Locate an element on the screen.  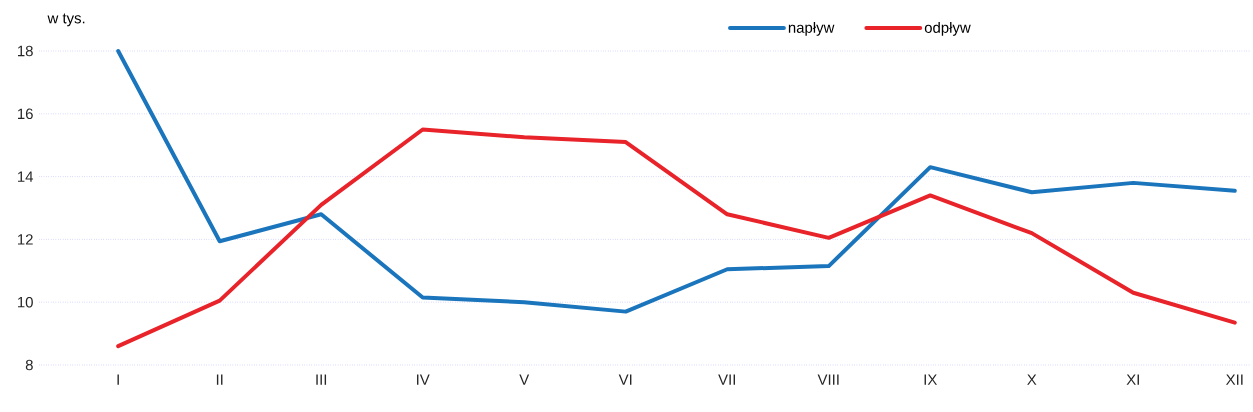
x-tick-label: X is located at coordinates (1032, 379).